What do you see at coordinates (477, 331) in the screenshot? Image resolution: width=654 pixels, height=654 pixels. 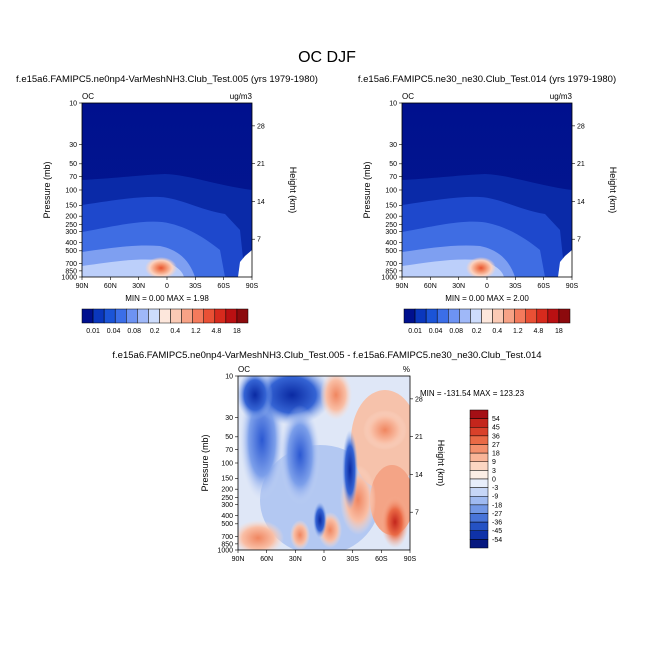 I see `panel-2-colorbar-label: 0.2` at bounding box center [477, 331].